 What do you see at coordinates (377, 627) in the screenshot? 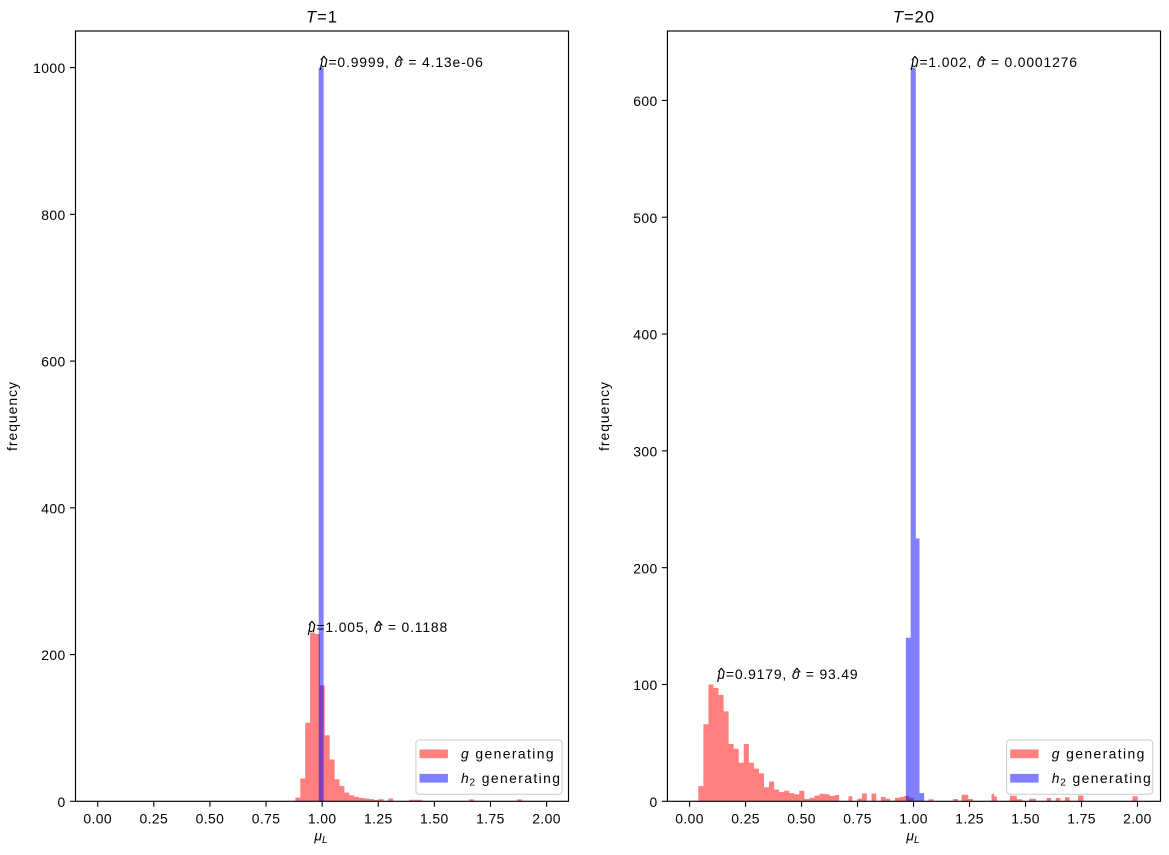
I see `svg-text: μ=1.005, σ = 0.1188` at bounding box center [377, 627].